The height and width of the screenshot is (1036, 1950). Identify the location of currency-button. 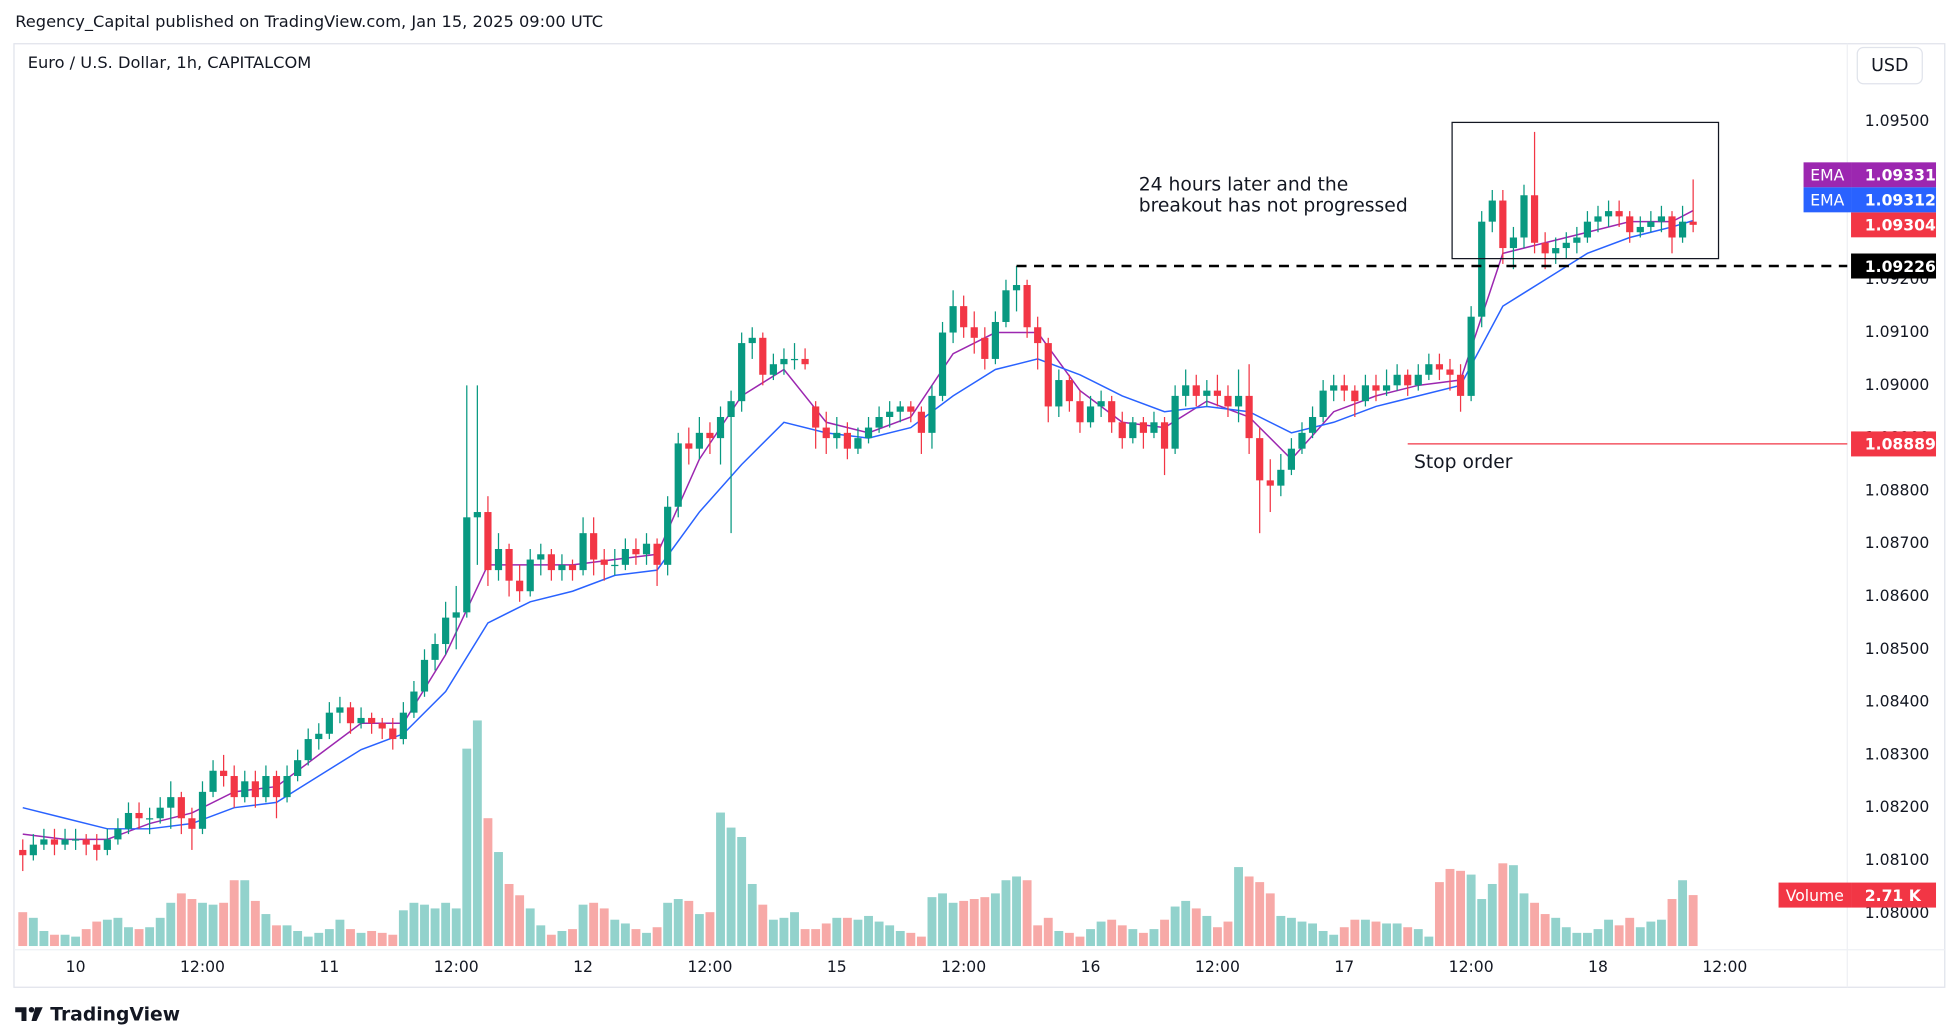
(1889, 65).